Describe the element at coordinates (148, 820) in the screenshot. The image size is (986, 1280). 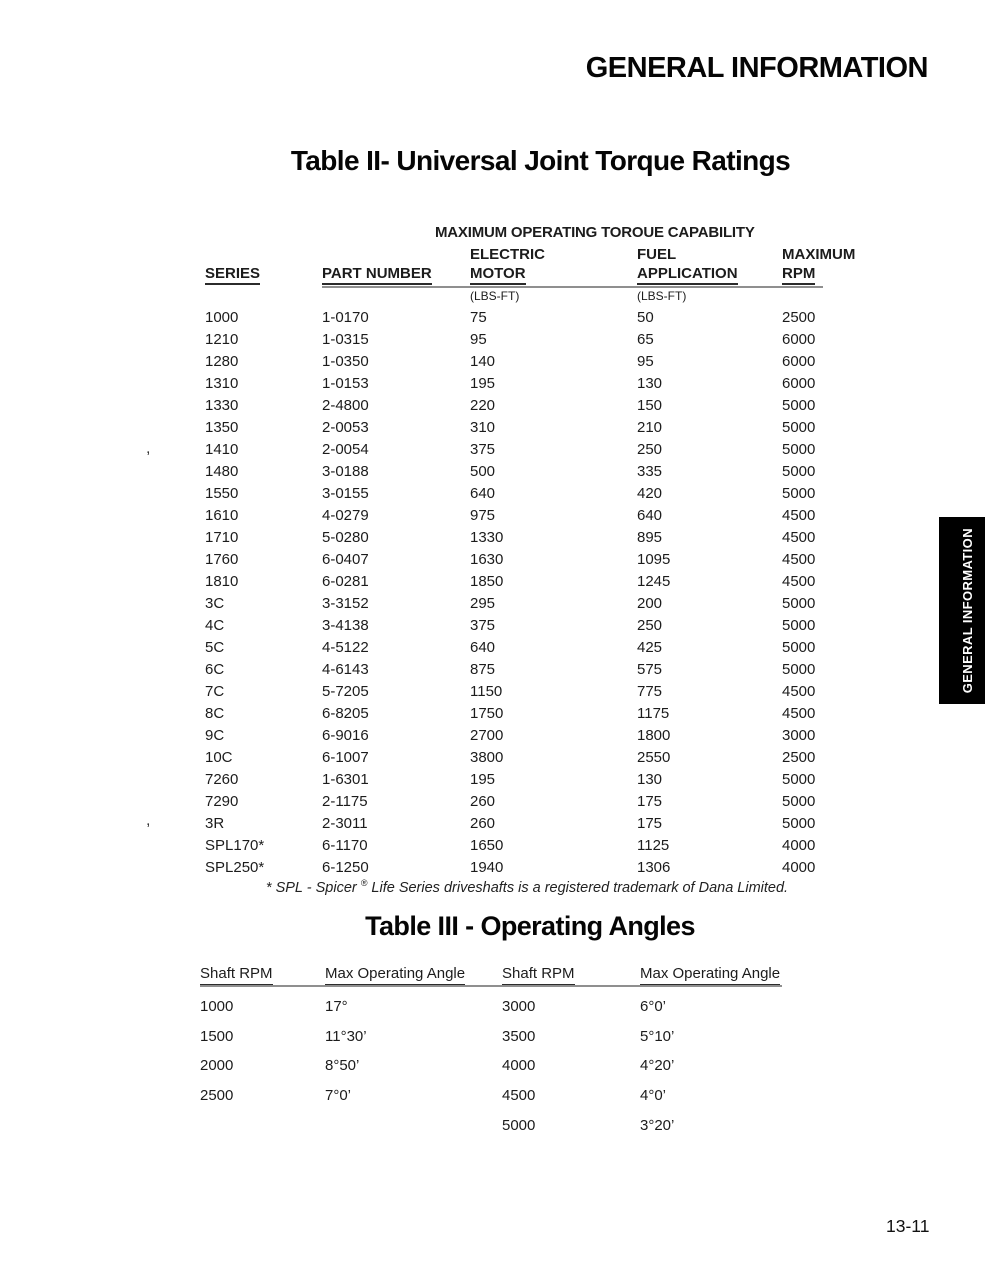
I see `scan-artifact-mark: ,` at that location.